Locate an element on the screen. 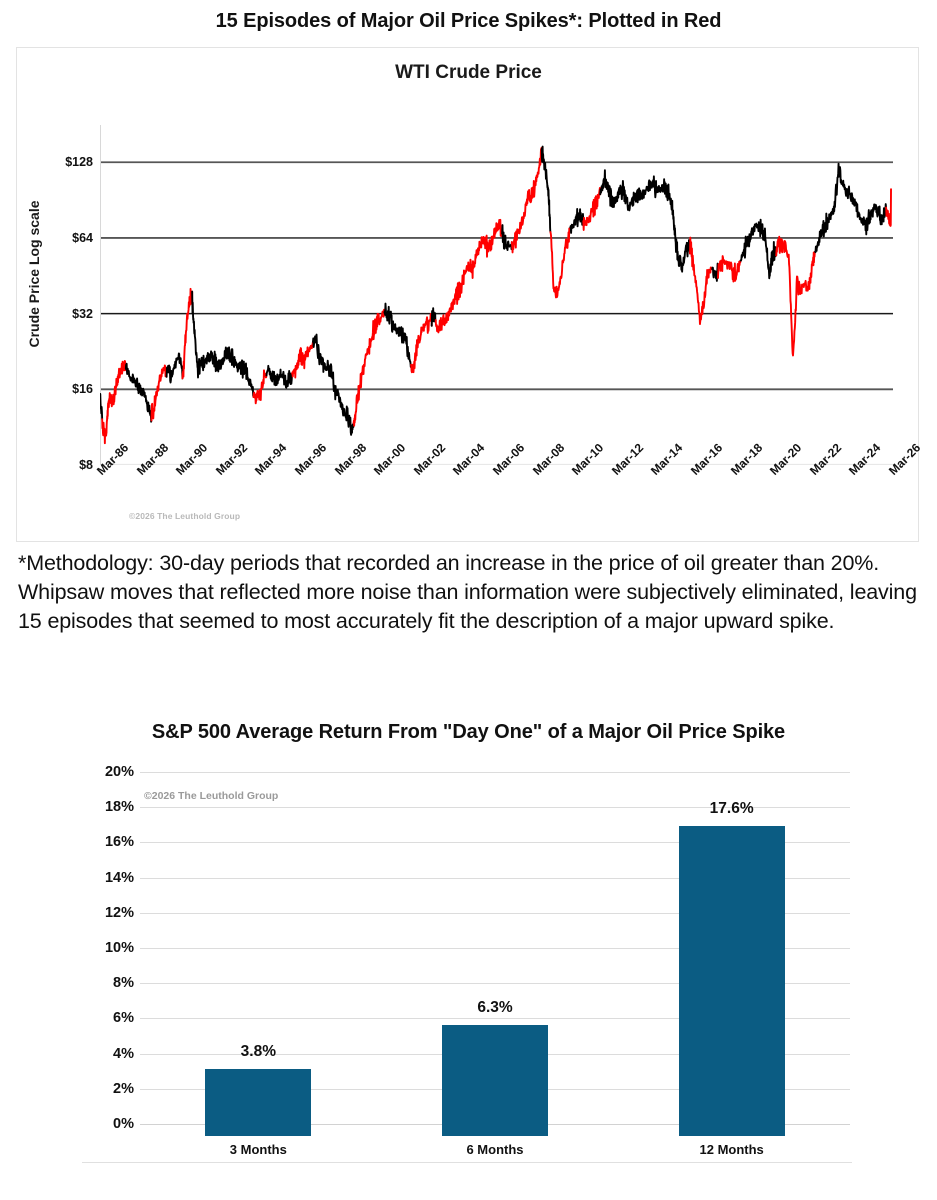 The width and height of the screenshot is (937, 1200). chart2-y-tick: 14% is located at coordinates (119, 877).